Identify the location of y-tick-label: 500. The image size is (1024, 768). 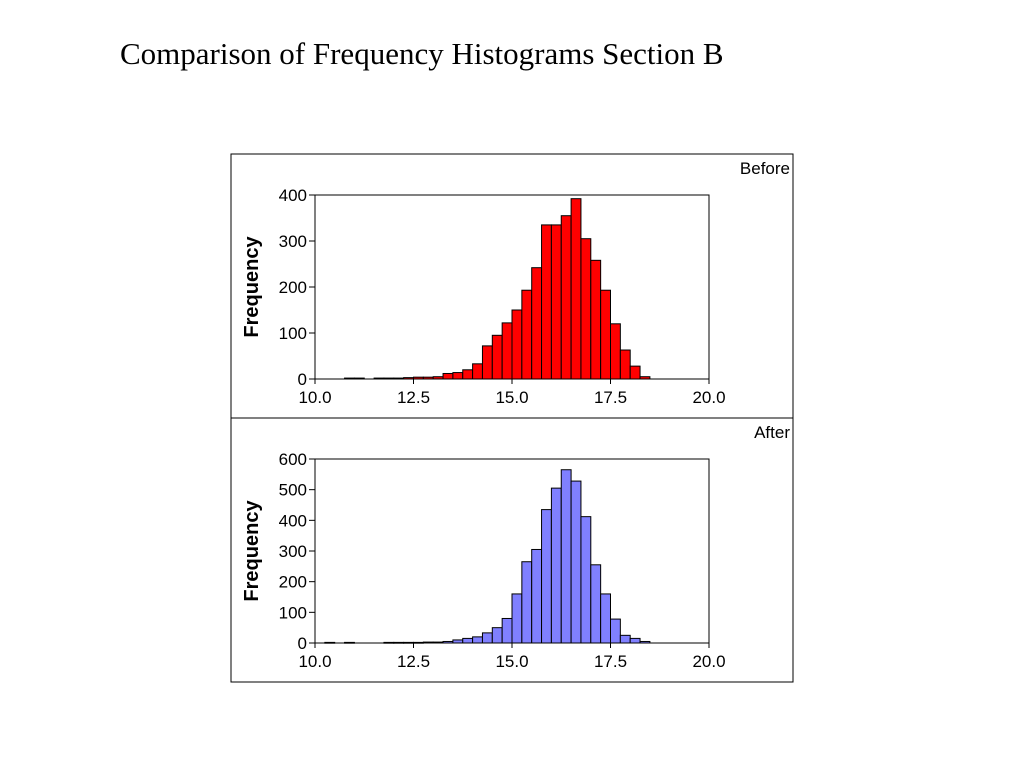
(293, 490).